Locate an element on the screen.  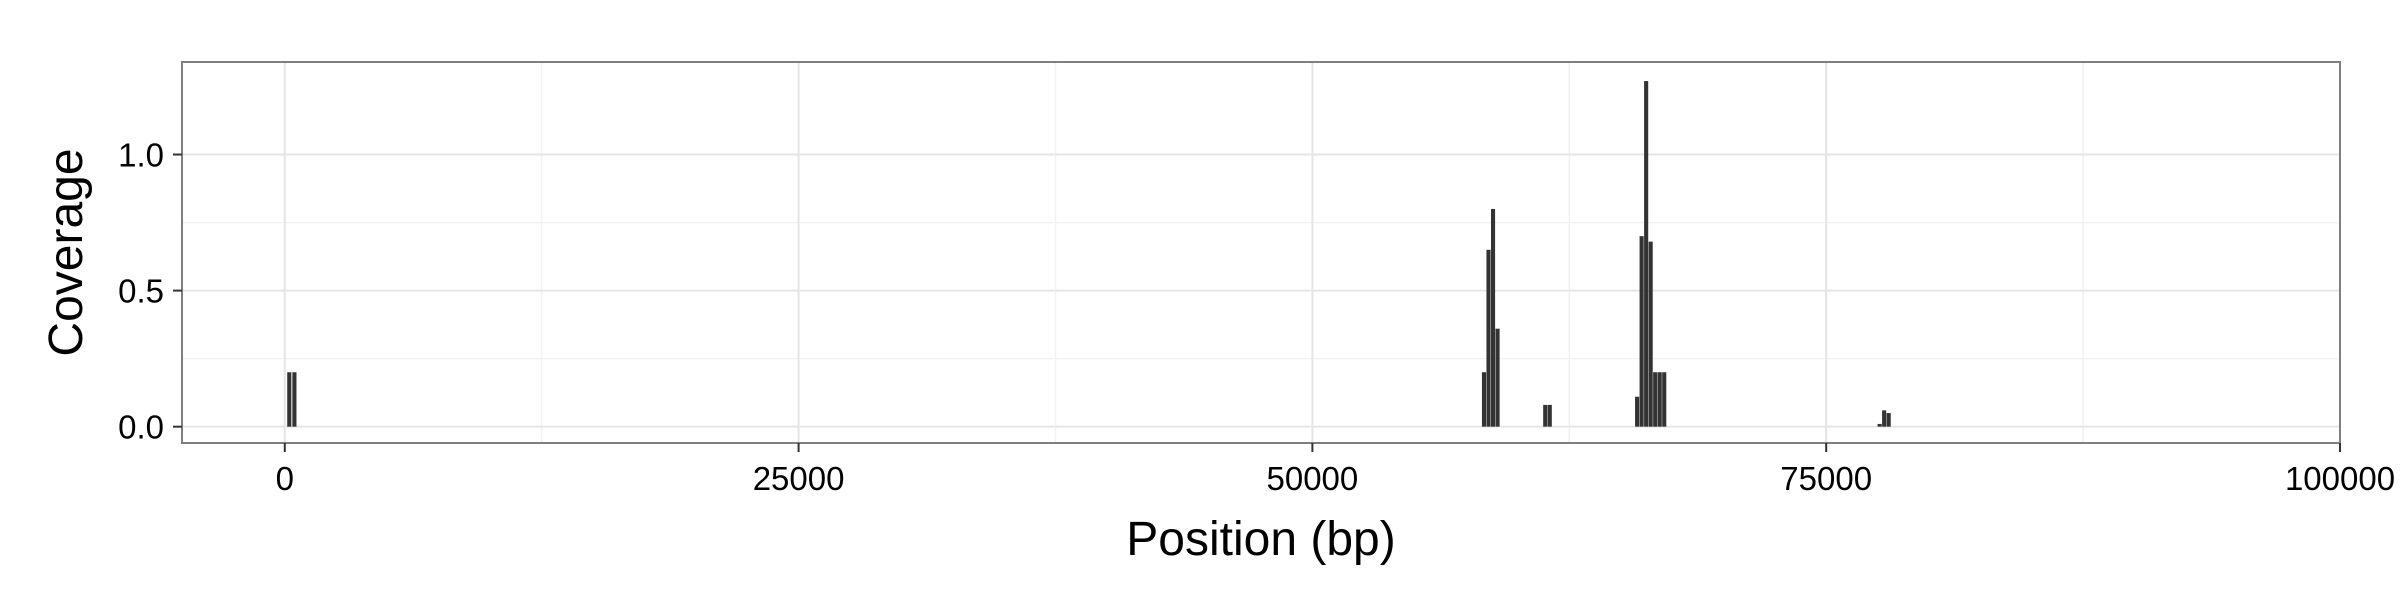
y-axis-title: Coverage is located at coordinates (66, 252).